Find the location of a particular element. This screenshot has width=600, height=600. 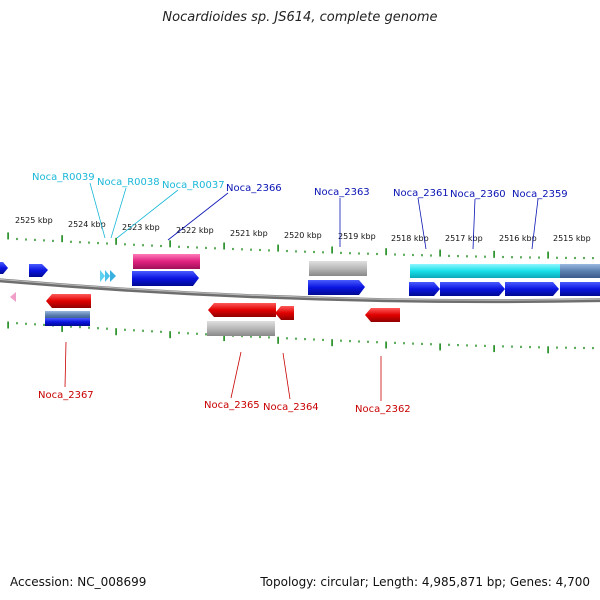

gene-label-reverse: Noca_2367 is located at coordinates (66, 395).